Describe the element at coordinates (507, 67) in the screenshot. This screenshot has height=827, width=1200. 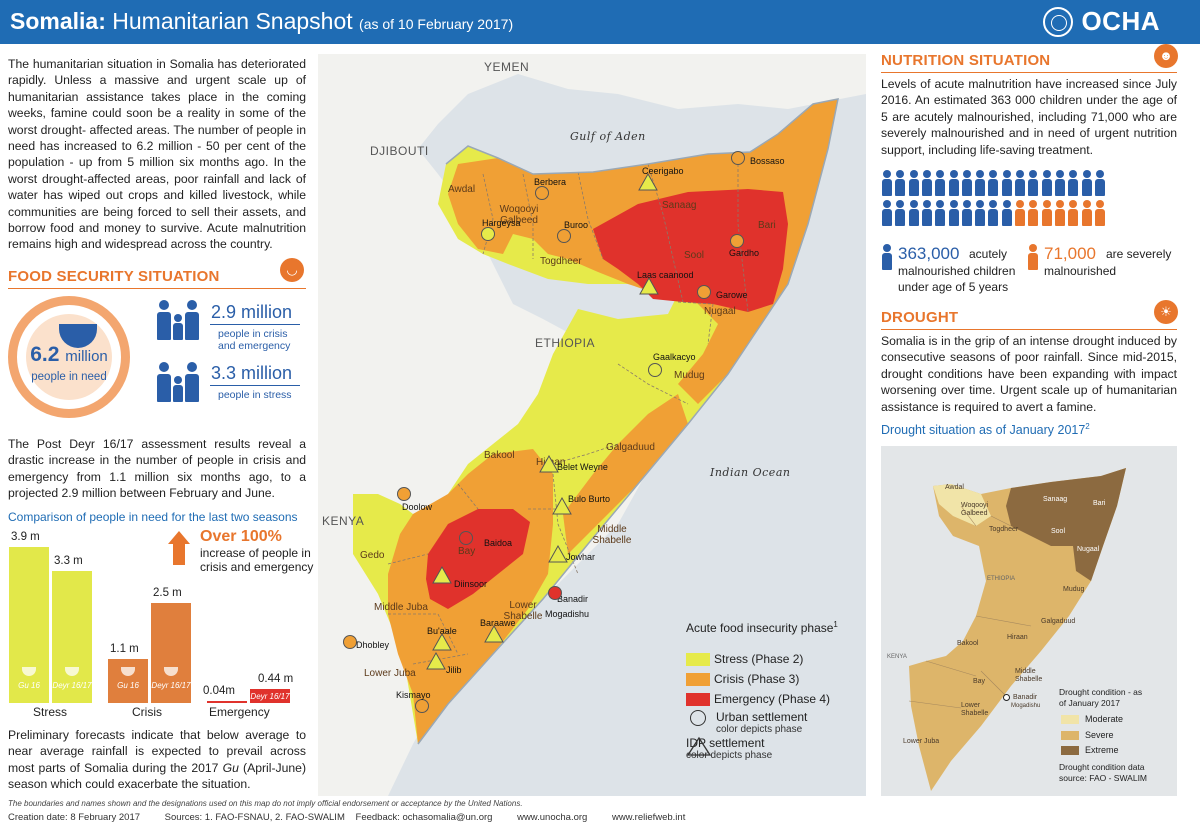
I see `country-label: YEMEN` at that location.